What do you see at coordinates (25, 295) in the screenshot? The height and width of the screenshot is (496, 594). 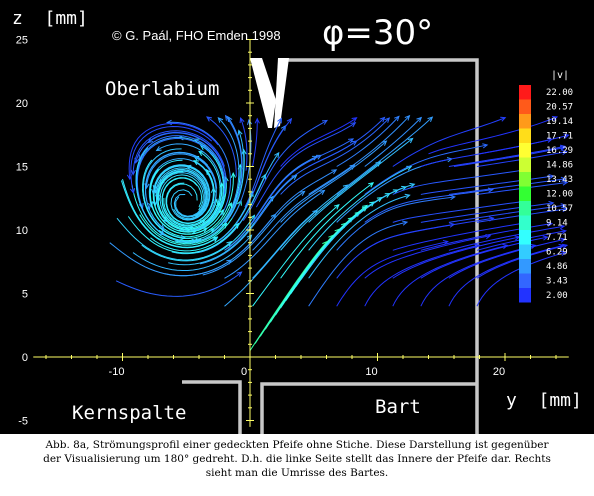 I see `y-tick-label: 5` at bounding box center [25, 295].